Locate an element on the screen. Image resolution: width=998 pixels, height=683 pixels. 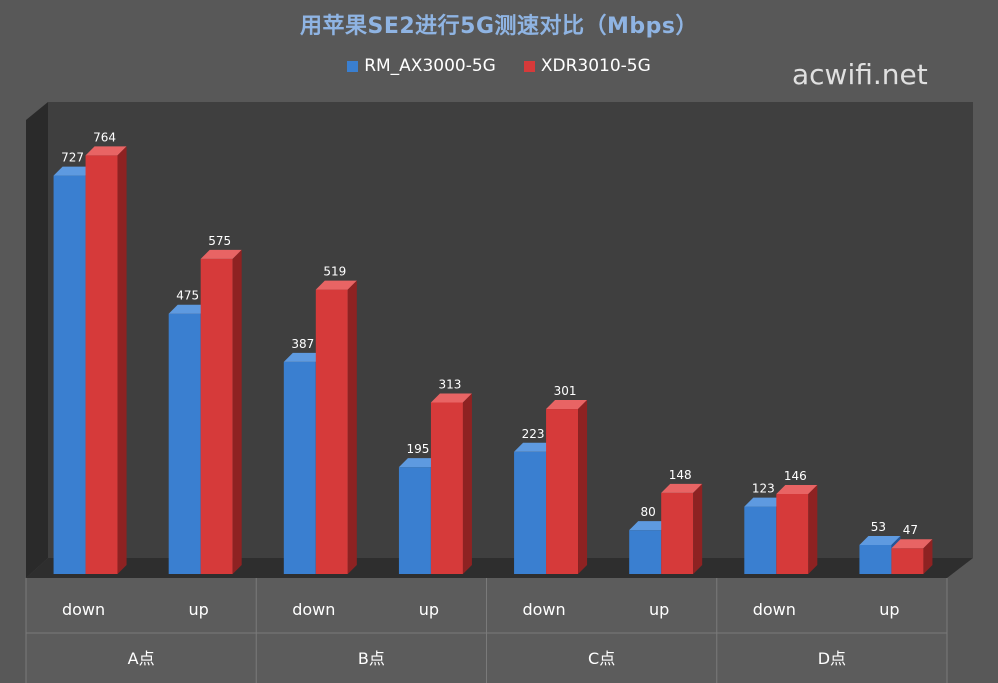
data-label-series-1-7: 123 is located at coordinates (763, 489).